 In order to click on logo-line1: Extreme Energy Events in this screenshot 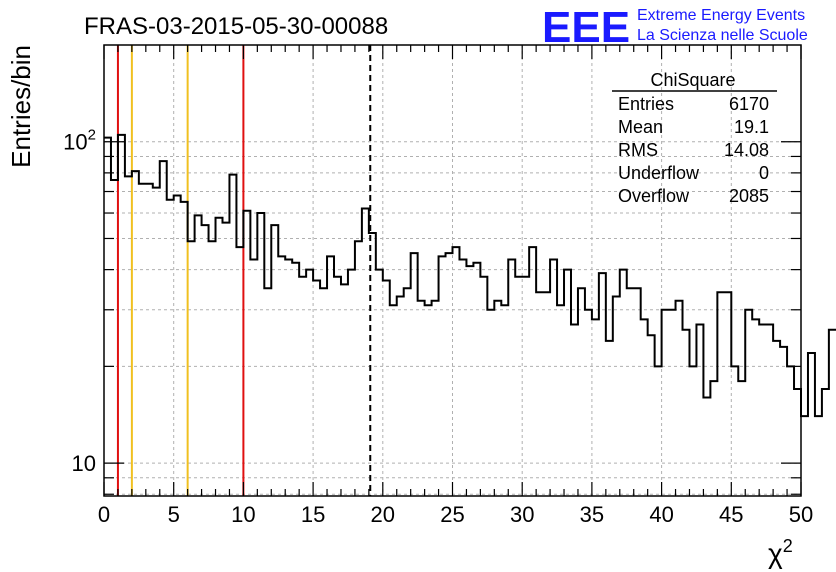, I will do `click(721, 15)`.